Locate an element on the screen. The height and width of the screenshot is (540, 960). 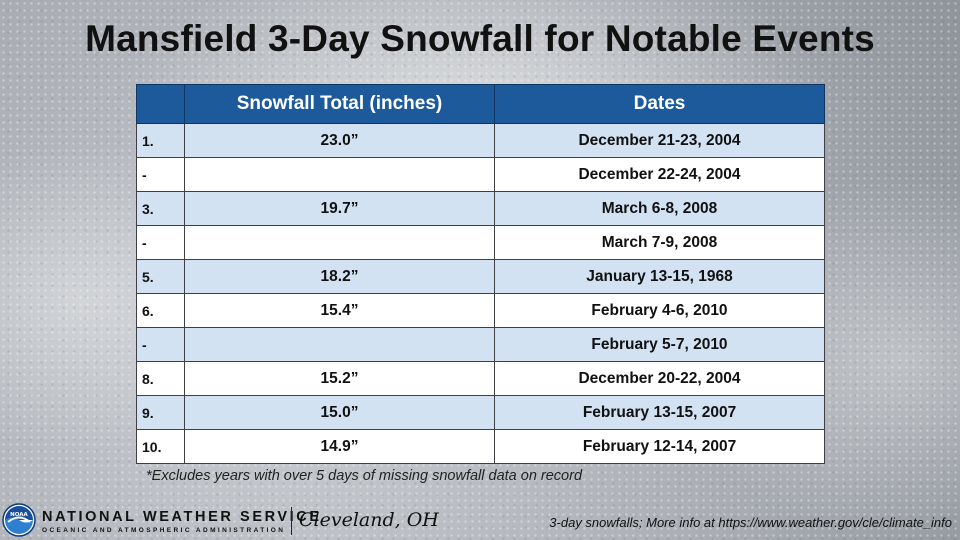
rank-cell: 9. is located at coordinates (160, 412).